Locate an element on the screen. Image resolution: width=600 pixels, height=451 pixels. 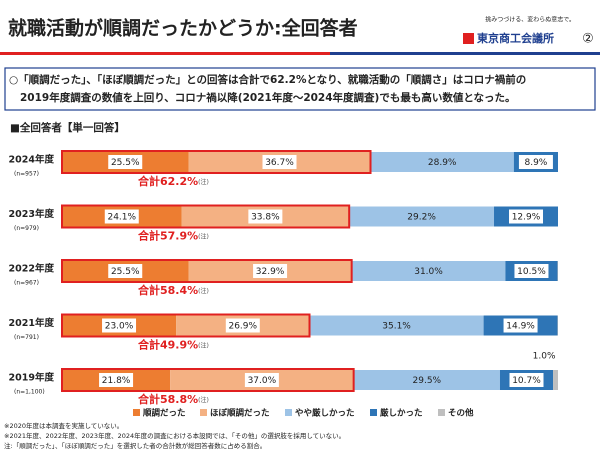
total-value: 合計62.2% is located at coordinates (168, 181).